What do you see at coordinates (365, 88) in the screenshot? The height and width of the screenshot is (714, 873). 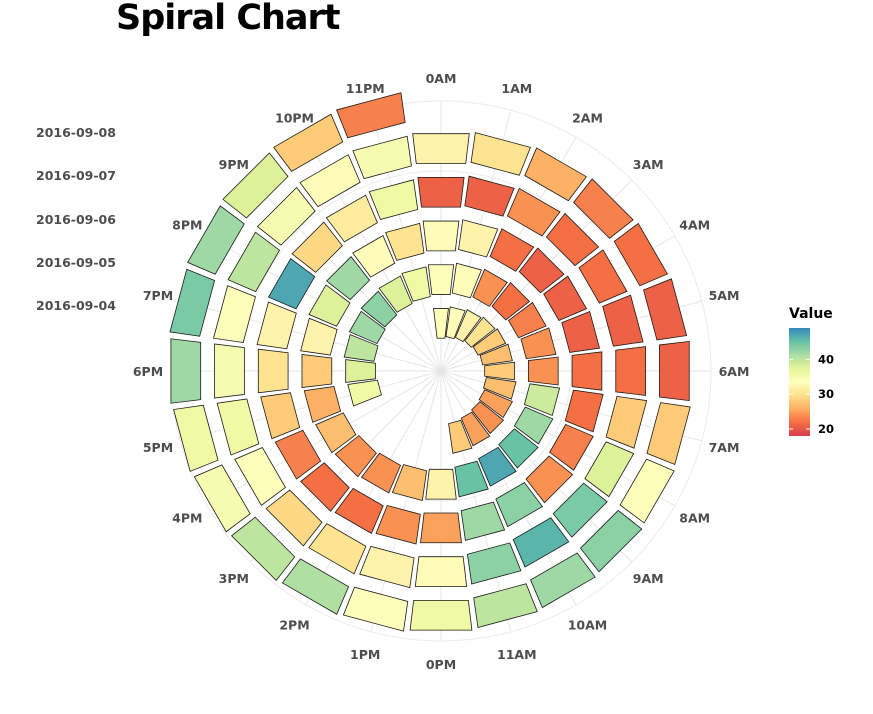 I see `hour-label: 11PM` at bounding box center [365, 88].